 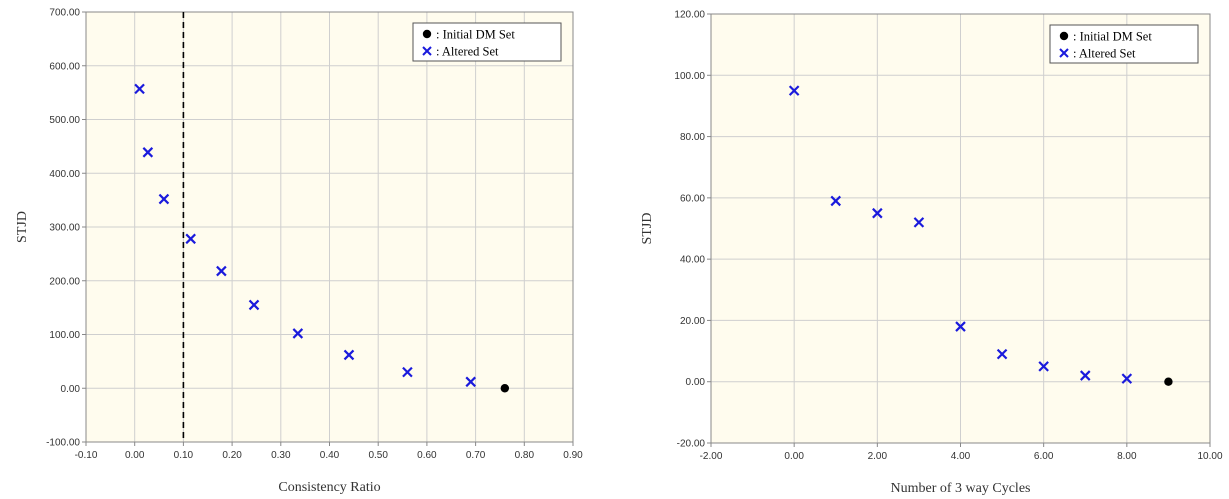 I want to click on x-tick-label: 0.30, so click(x=281, y=455).